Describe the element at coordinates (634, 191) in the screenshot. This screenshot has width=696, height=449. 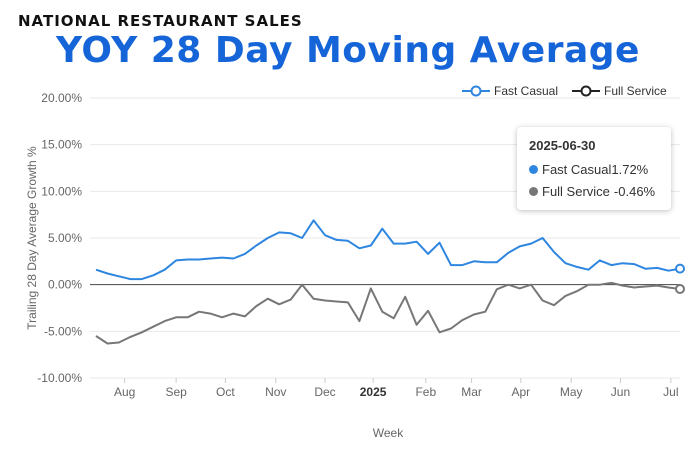
I see `tooltip-value-full-service: -0.46%` at that location.